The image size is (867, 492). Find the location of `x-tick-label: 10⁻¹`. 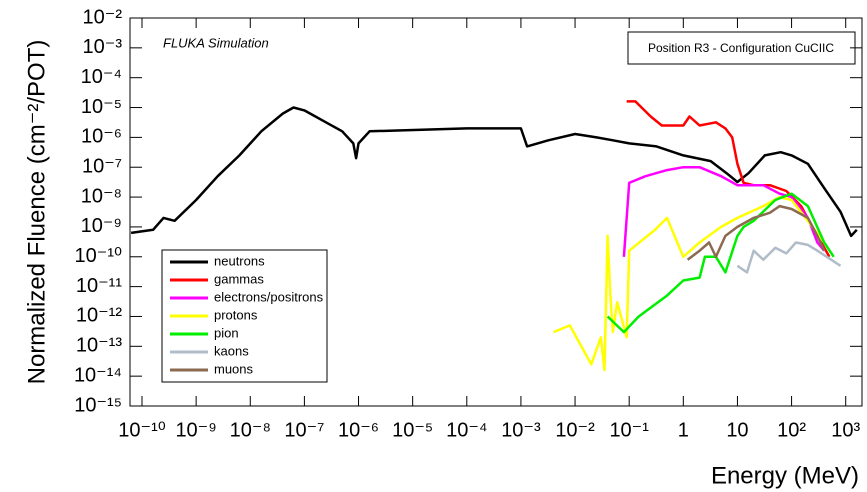

x-tick-label: 10⁻¹ is located at coordinates (629, 430).